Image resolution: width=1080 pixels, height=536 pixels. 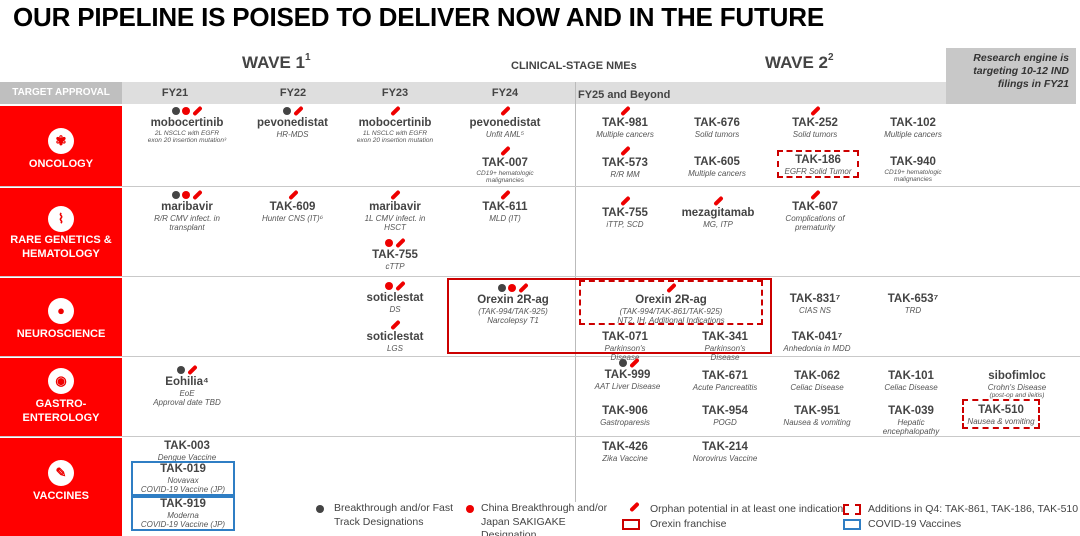 I want to click on program-soticlestat-ds: soticlestat DS, so click(x=395, y=297).